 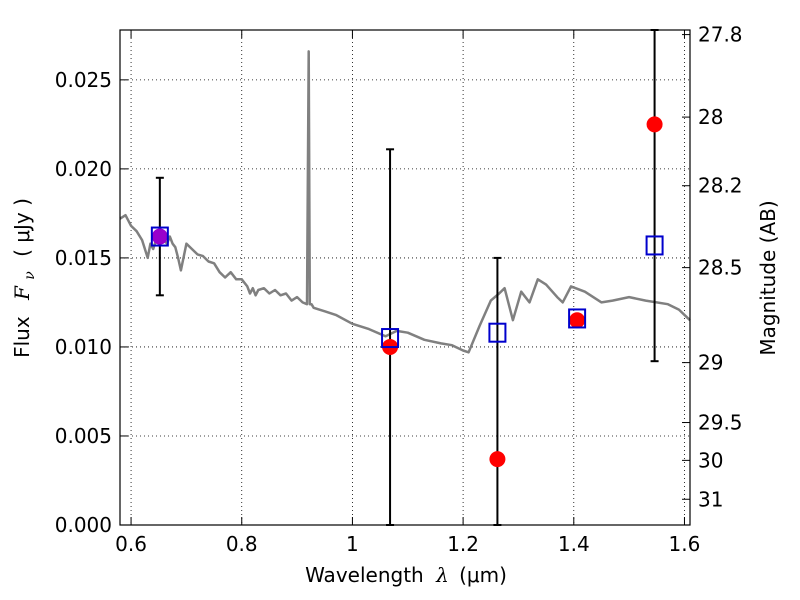 I want to click on y-tick-label: 0.005, so click(x=83, y=436).